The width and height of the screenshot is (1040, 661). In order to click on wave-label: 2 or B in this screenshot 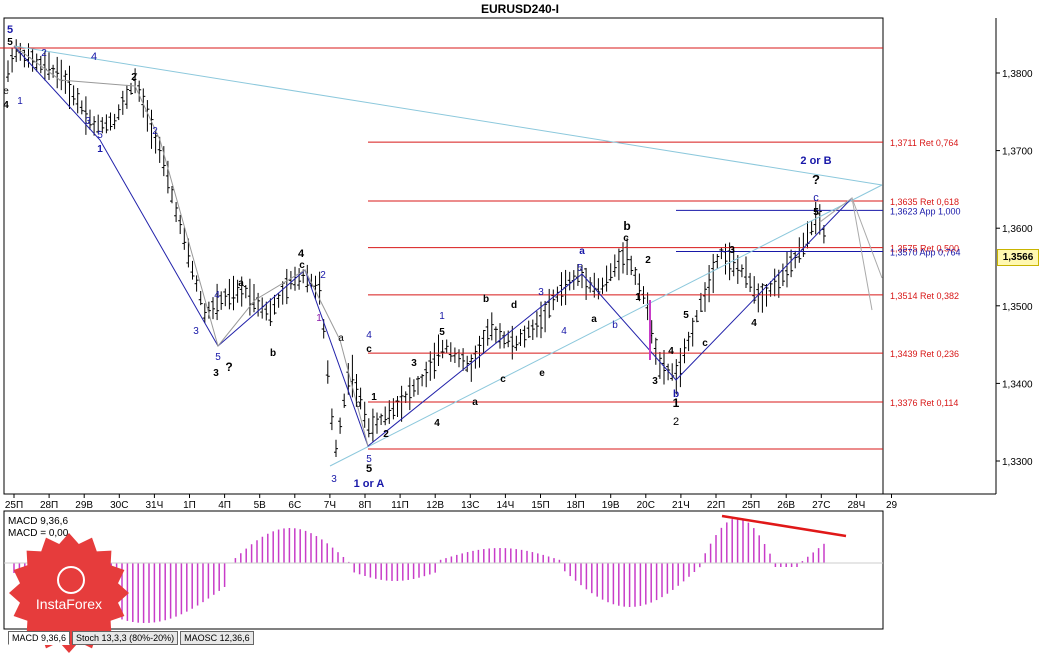, I will do `click(815, 161)`.